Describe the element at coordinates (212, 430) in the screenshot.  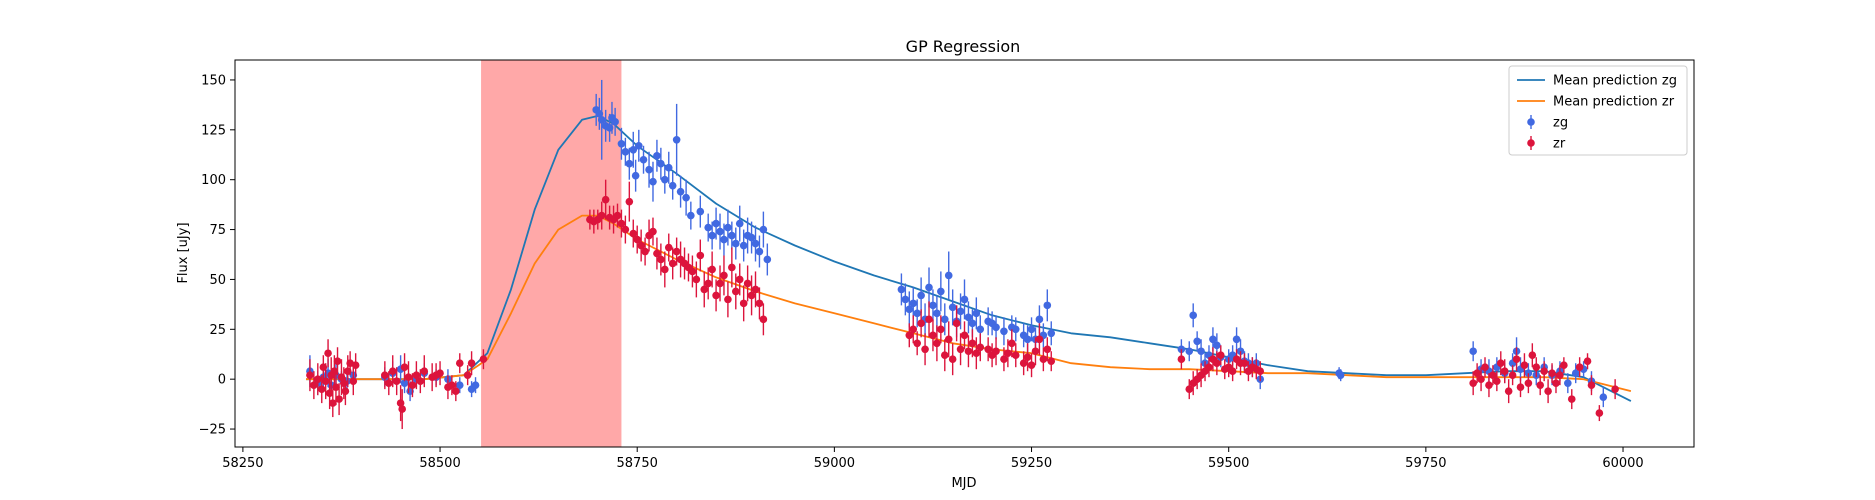
I see `y-tick-label: −25` at that location.